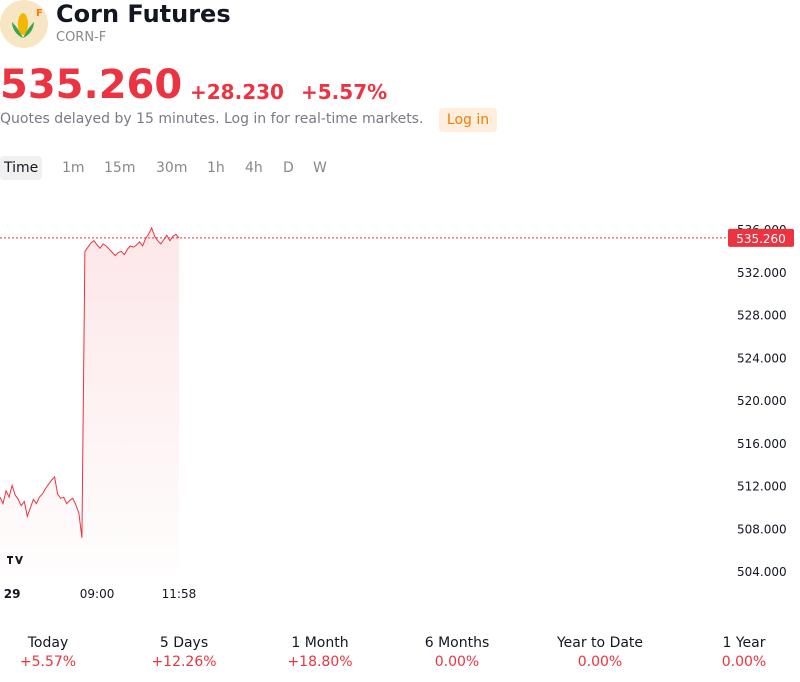 This screenshot has height=682, width=800. Describe the element at coordinates (762, 401) in the screenshot. I see `y-tick-label: 520.000` at that location.